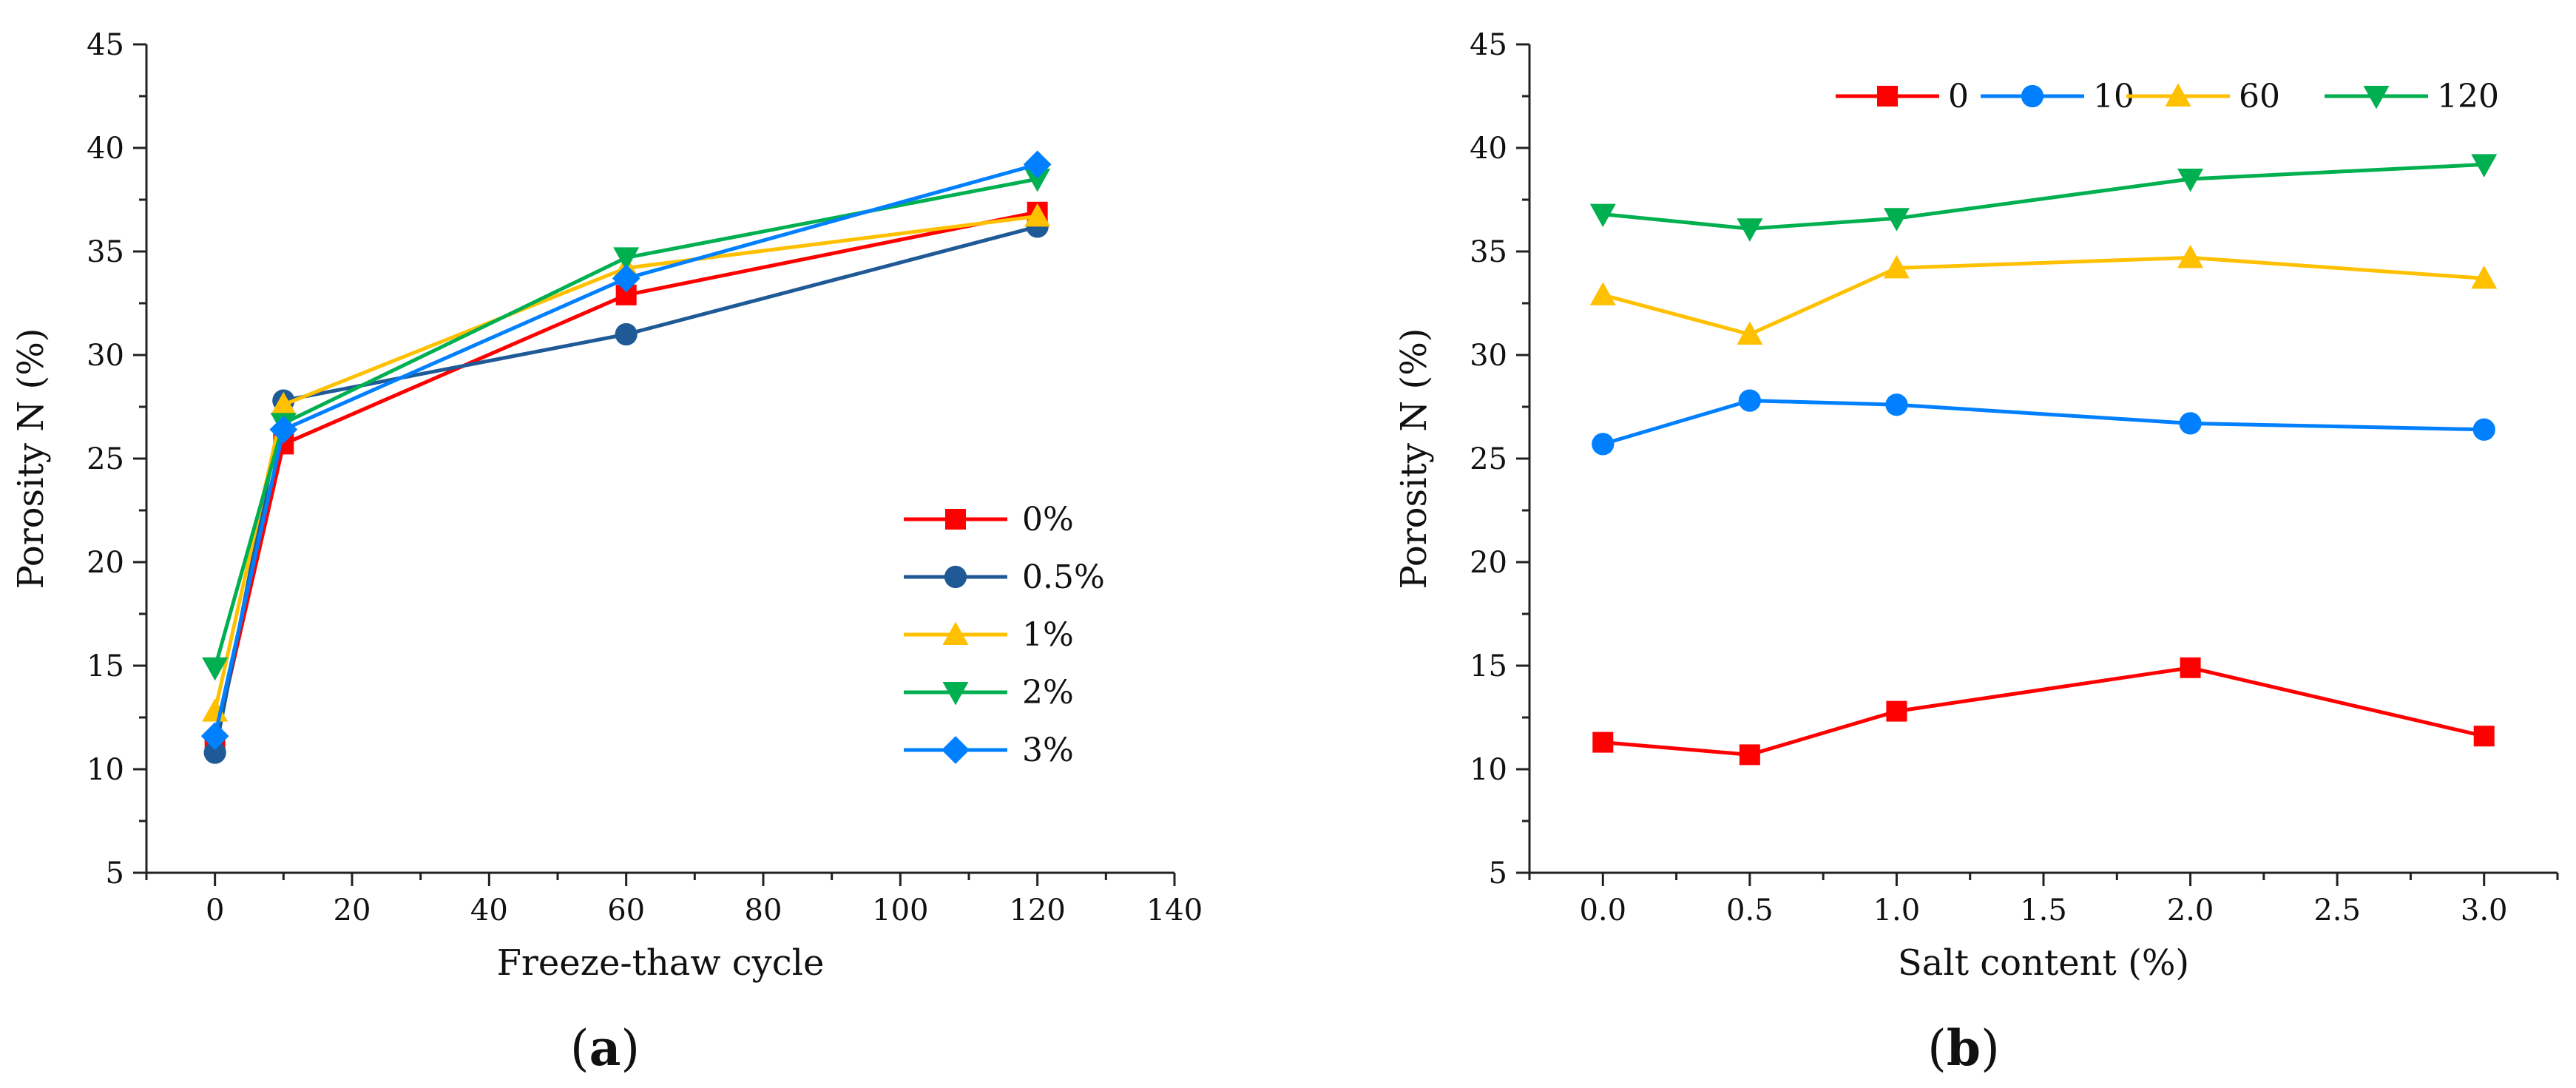 The width and height of the screenshot is (2576, 1088). Describe the element at coordinates (661, 963) in the screenshot. I see `x-axis-title: Freeze-thaw cycle` at that location.